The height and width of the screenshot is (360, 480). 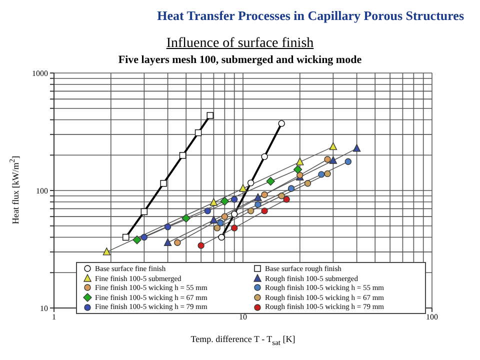 I want to click on chart-title: Influence of surface finish, so click(x=240, y=44).